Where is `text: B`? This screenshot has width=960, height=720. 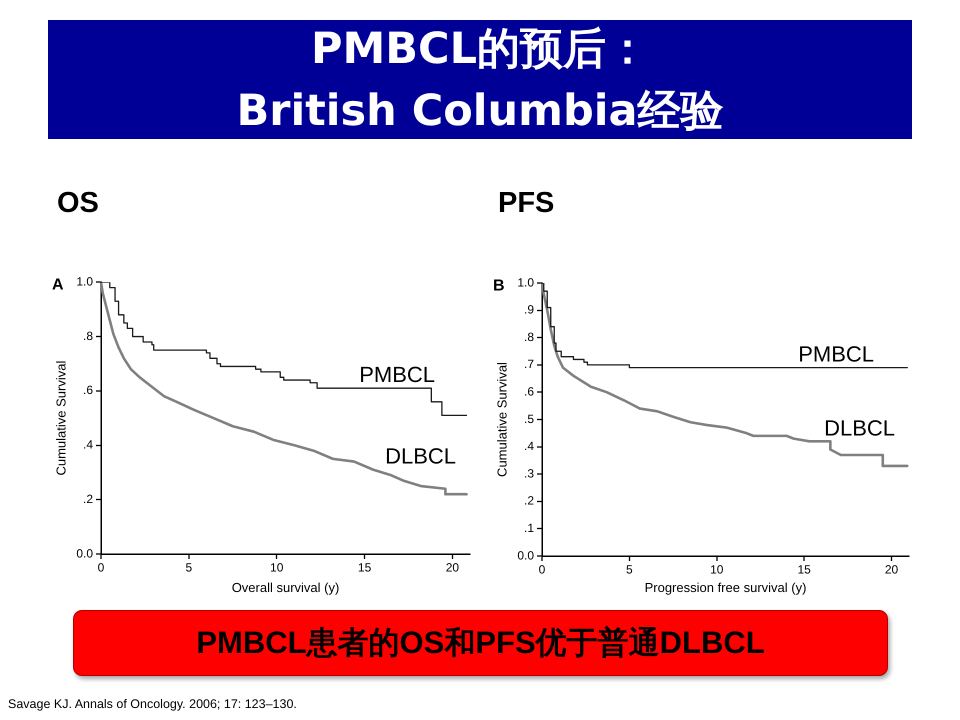 text: B is located at coordinates (499, 285).